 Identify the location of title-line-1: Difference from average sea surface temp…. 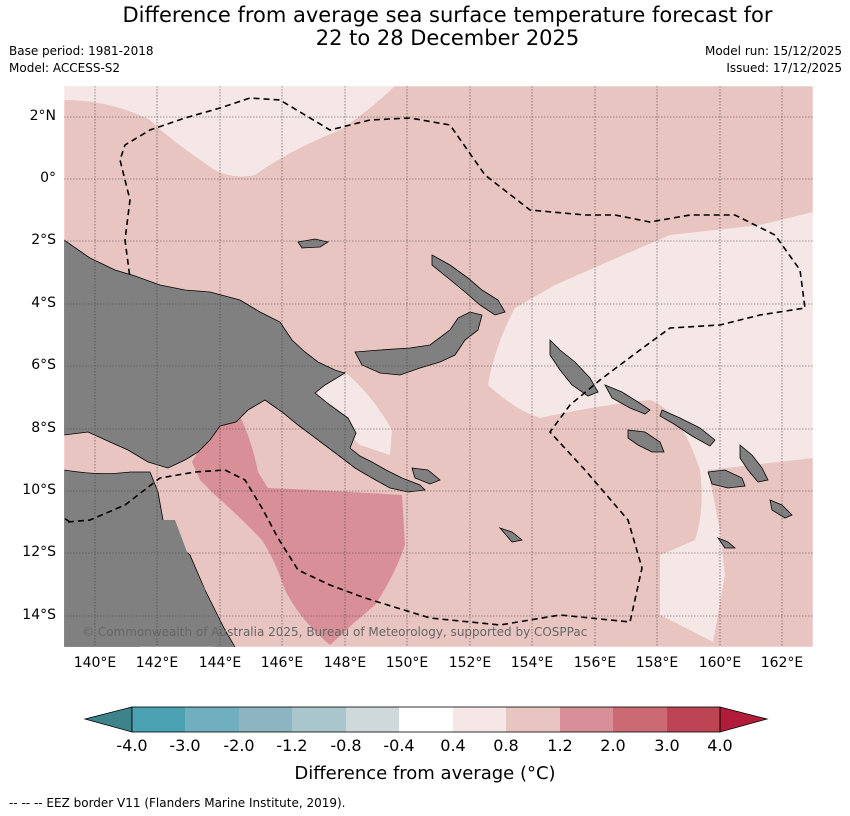
(447, 15).